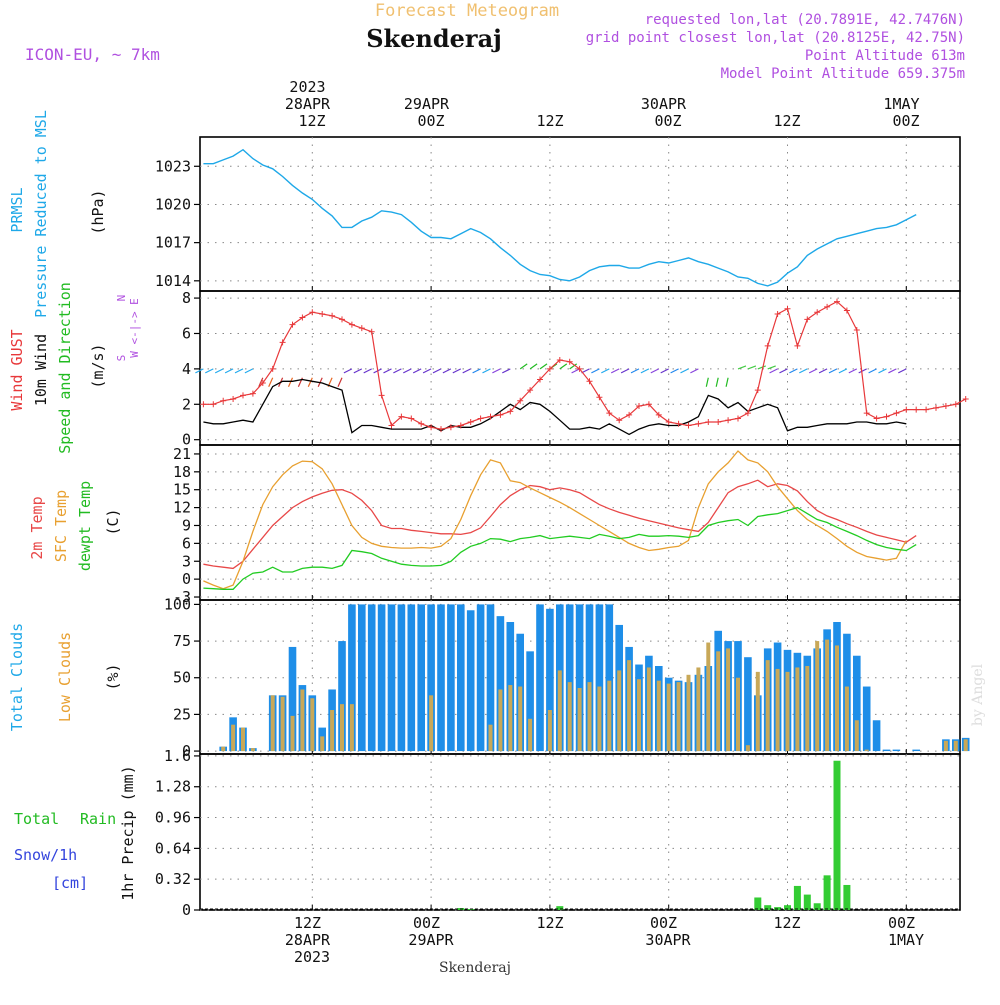 The width and height of the screenshot is (1000, 1005). Describe the element at coordinates (431, 112) in the screenshot. I see `top-label-29apr: 29APR 00Z` at that location.